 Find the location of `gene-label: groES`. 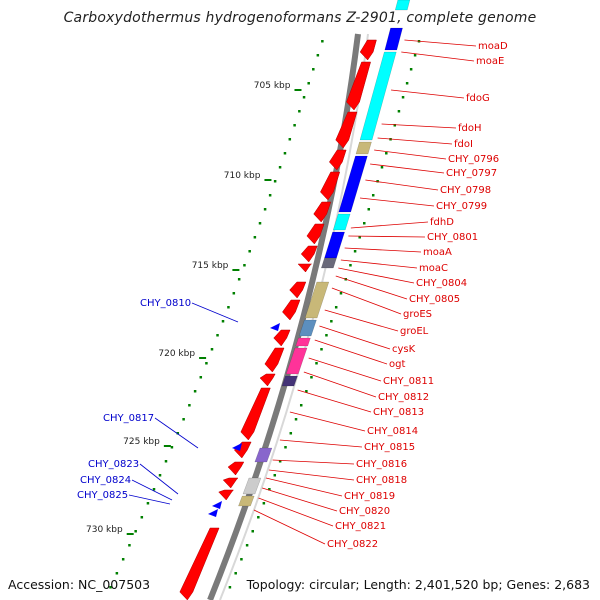

gene-label: groES is located at coordinates (417, 314).